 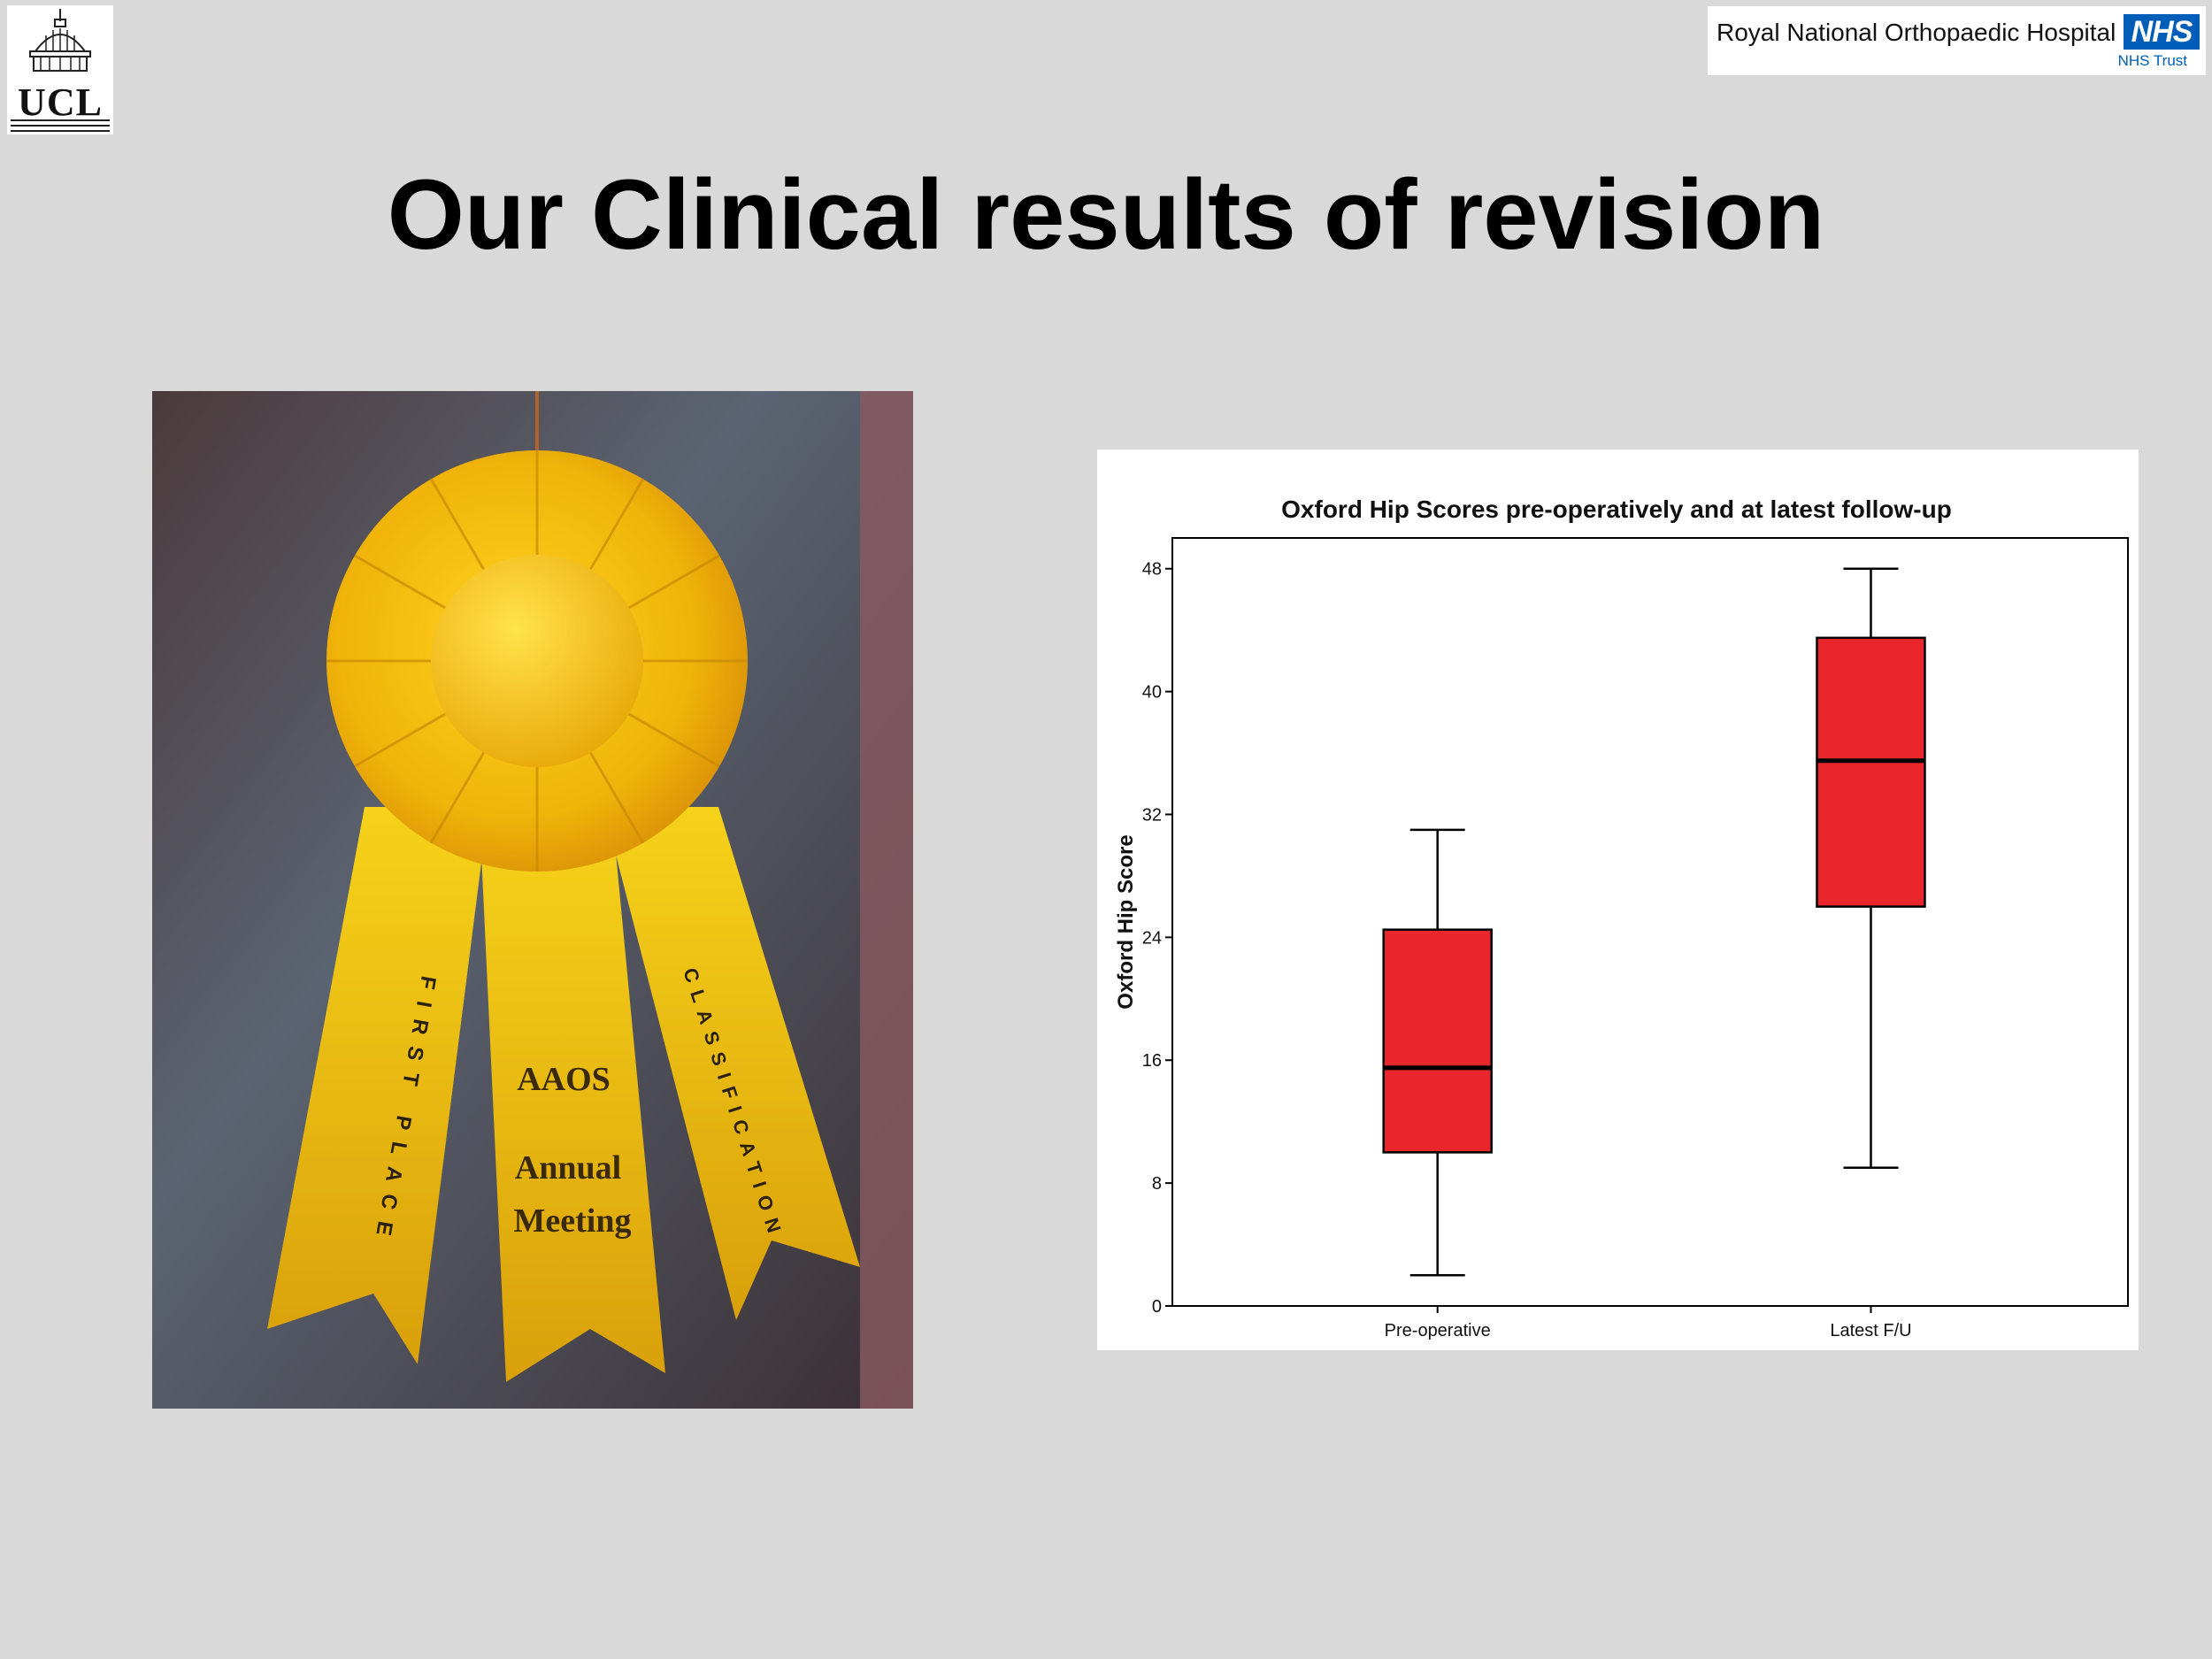 What do you see at coordinates (568, 1168) in the screenshot?
I see `ribbon-center-line-2: Annual` at bounding box center [568, 1168].